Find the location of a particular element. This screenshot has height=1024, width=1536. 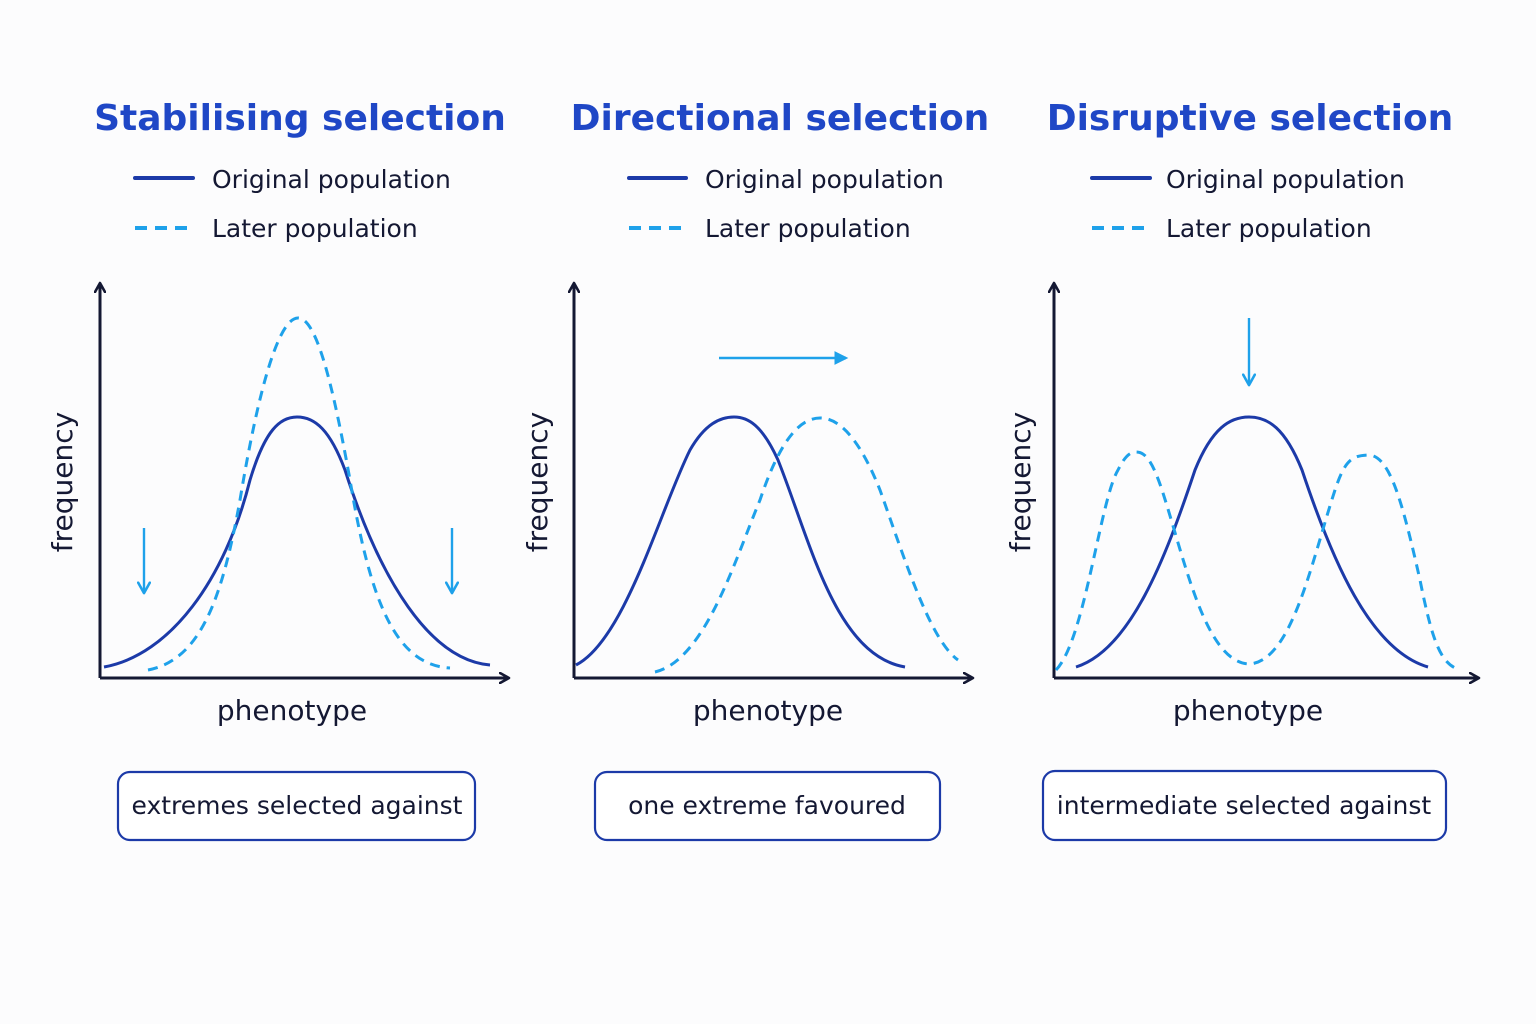

panel-title: Stabilising selection is located at coordinates (300, 118).